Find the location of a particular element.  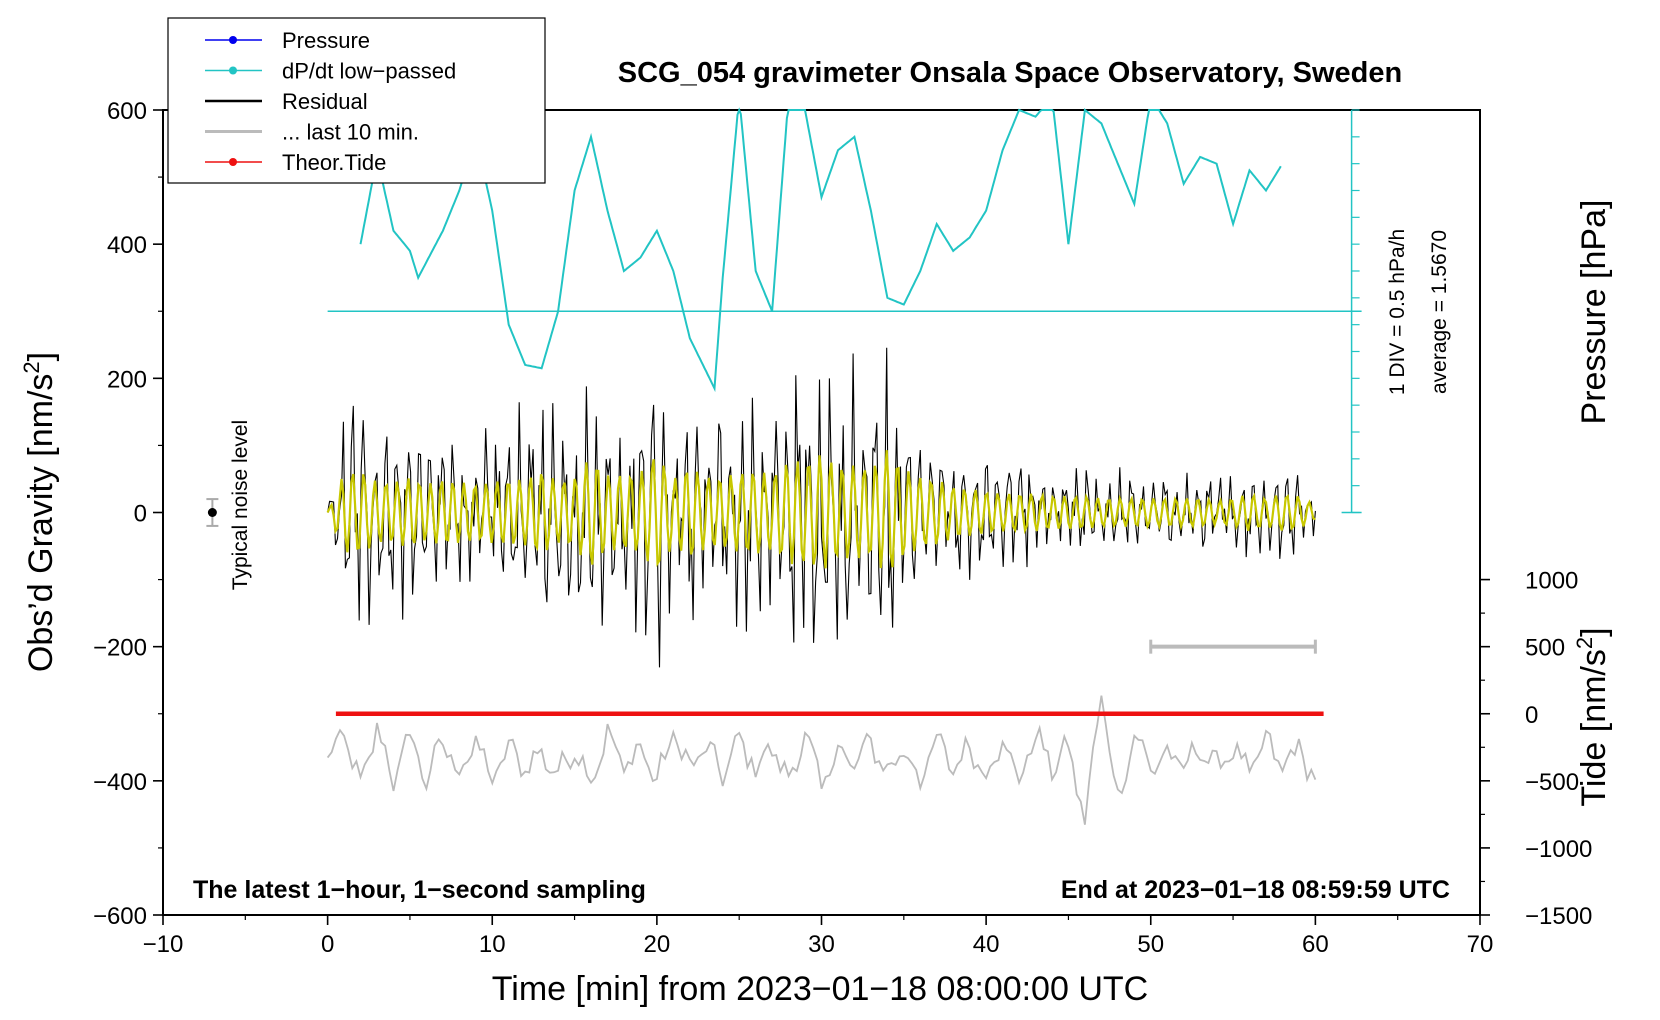

y-axis-label-tide: Tide [nm/s2] is located at coordinates (1592, 716).